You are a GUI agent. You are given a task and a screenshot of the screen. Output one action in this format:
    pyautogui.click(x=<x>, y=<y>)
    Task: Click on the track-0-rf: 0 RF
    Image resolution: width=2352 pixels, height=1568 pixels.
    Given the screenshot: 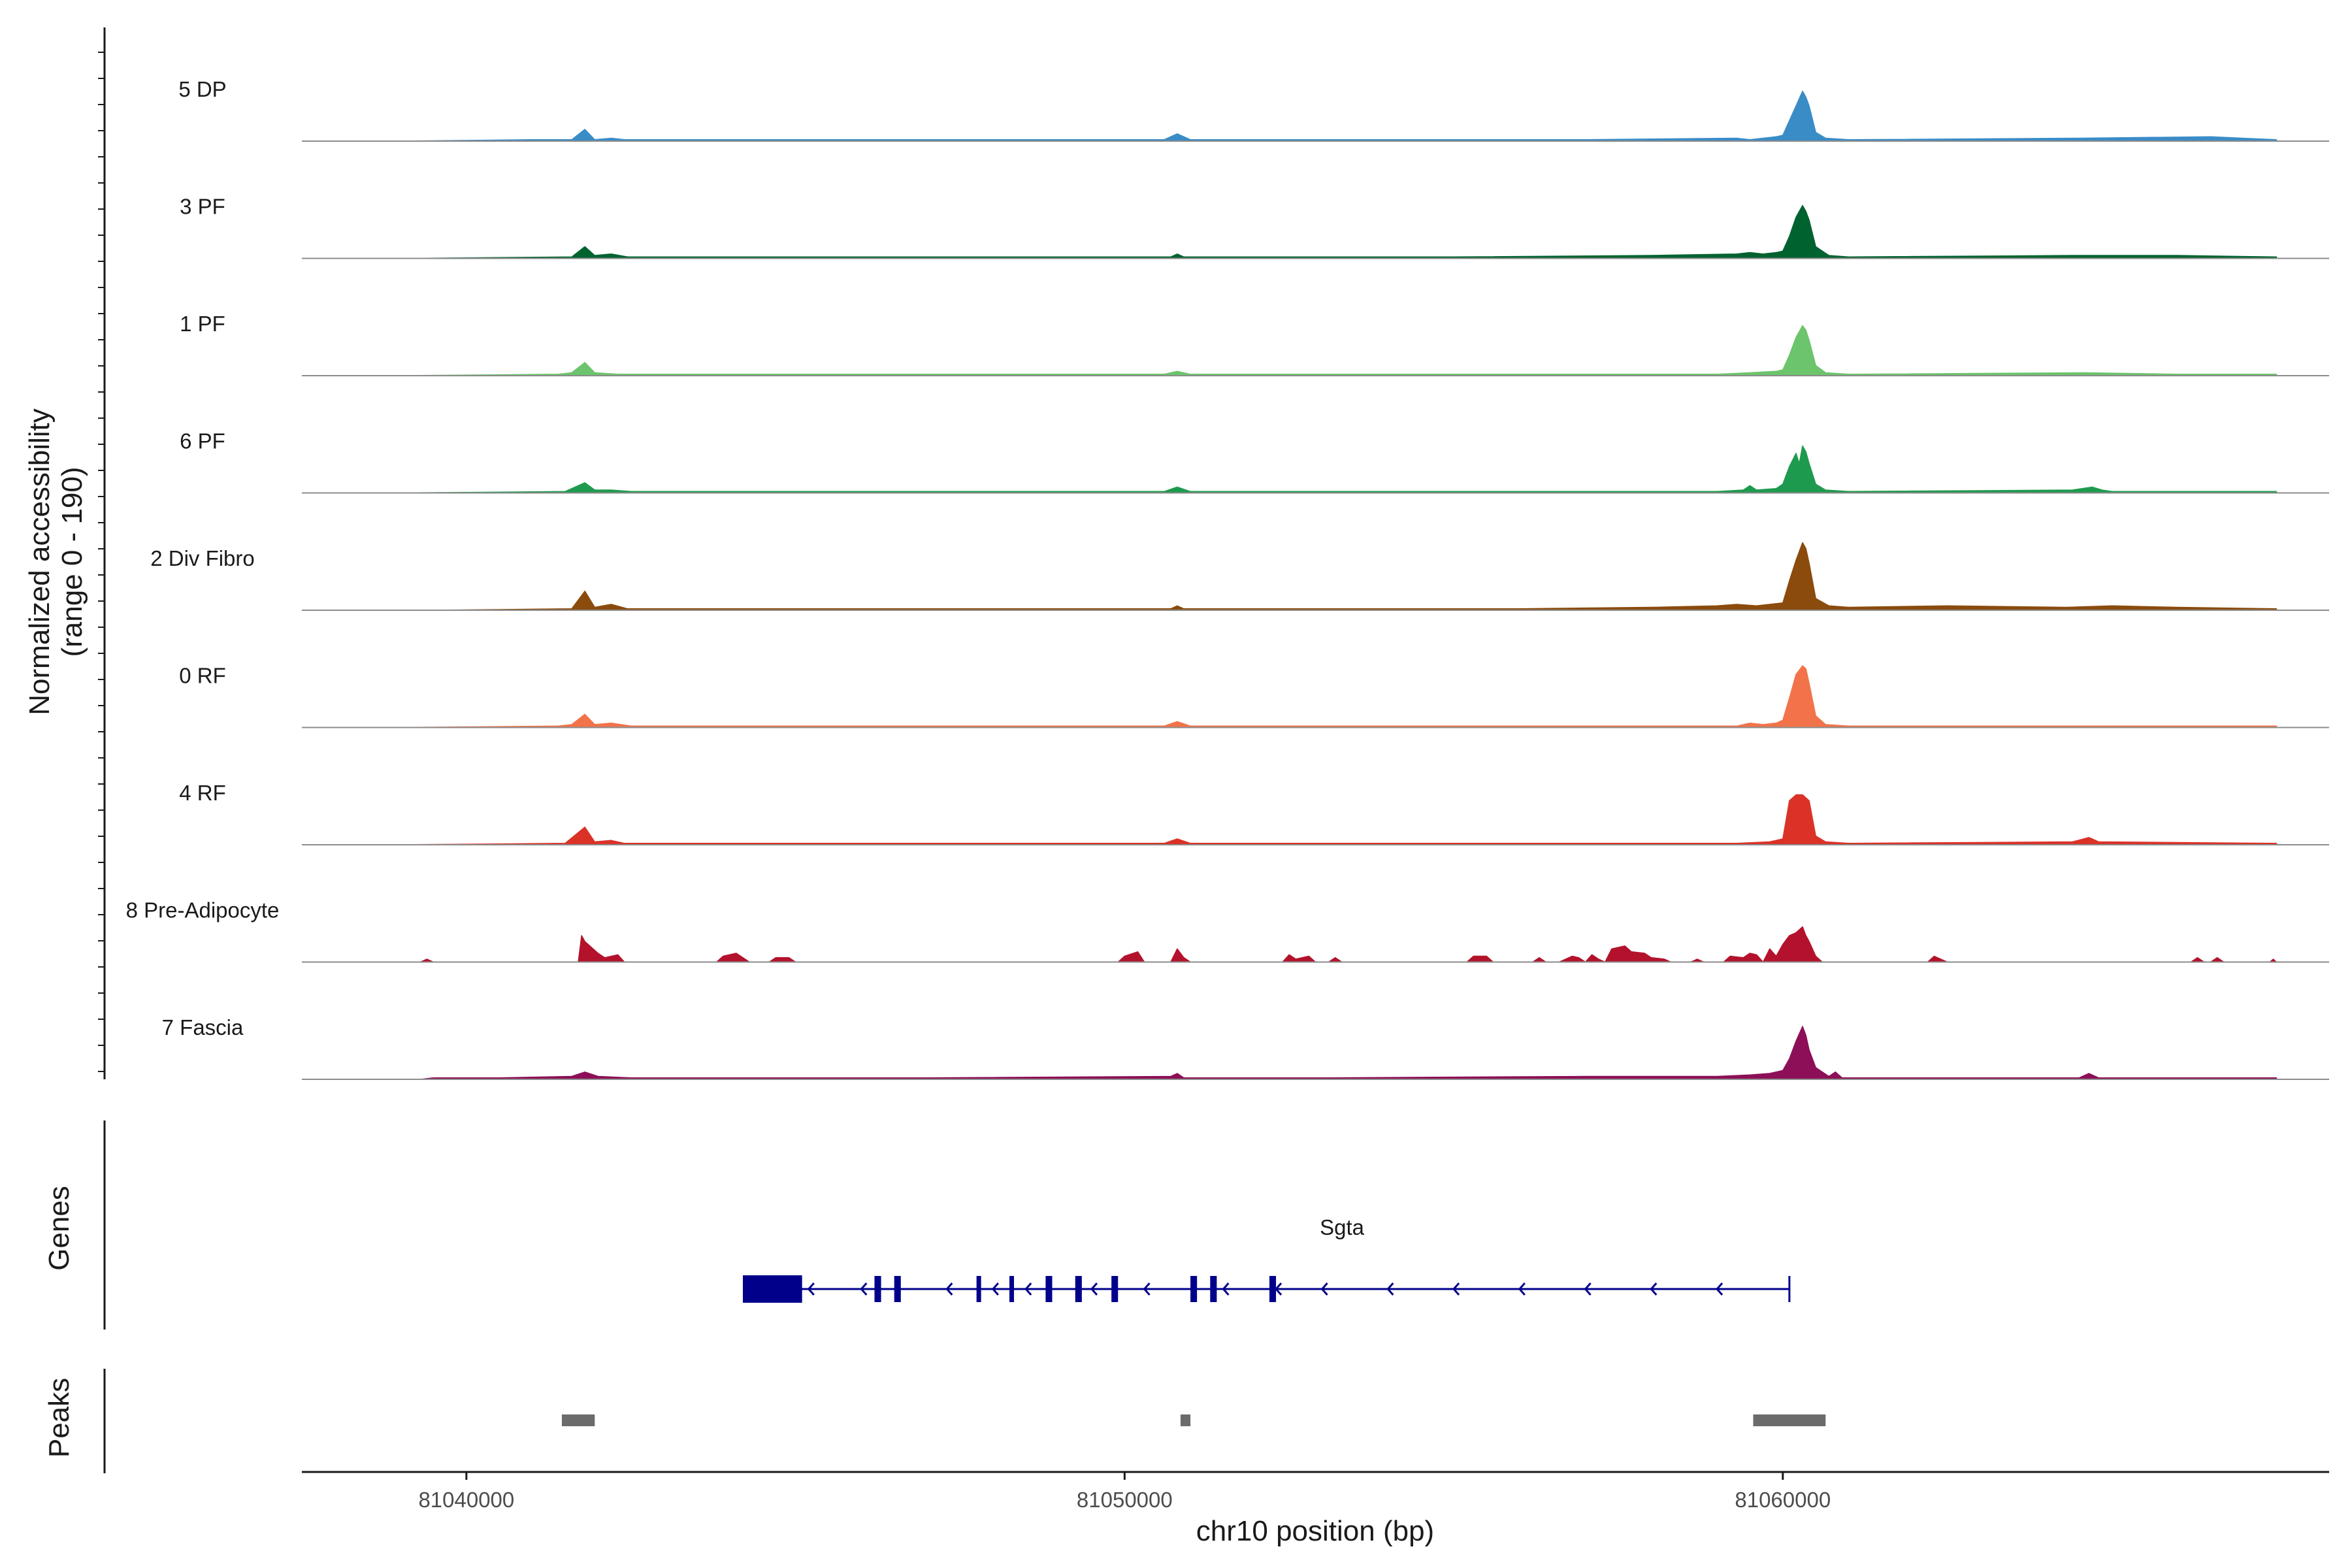 What is the action you would take?
    pyautogui.click(x=1254, y=696)
    